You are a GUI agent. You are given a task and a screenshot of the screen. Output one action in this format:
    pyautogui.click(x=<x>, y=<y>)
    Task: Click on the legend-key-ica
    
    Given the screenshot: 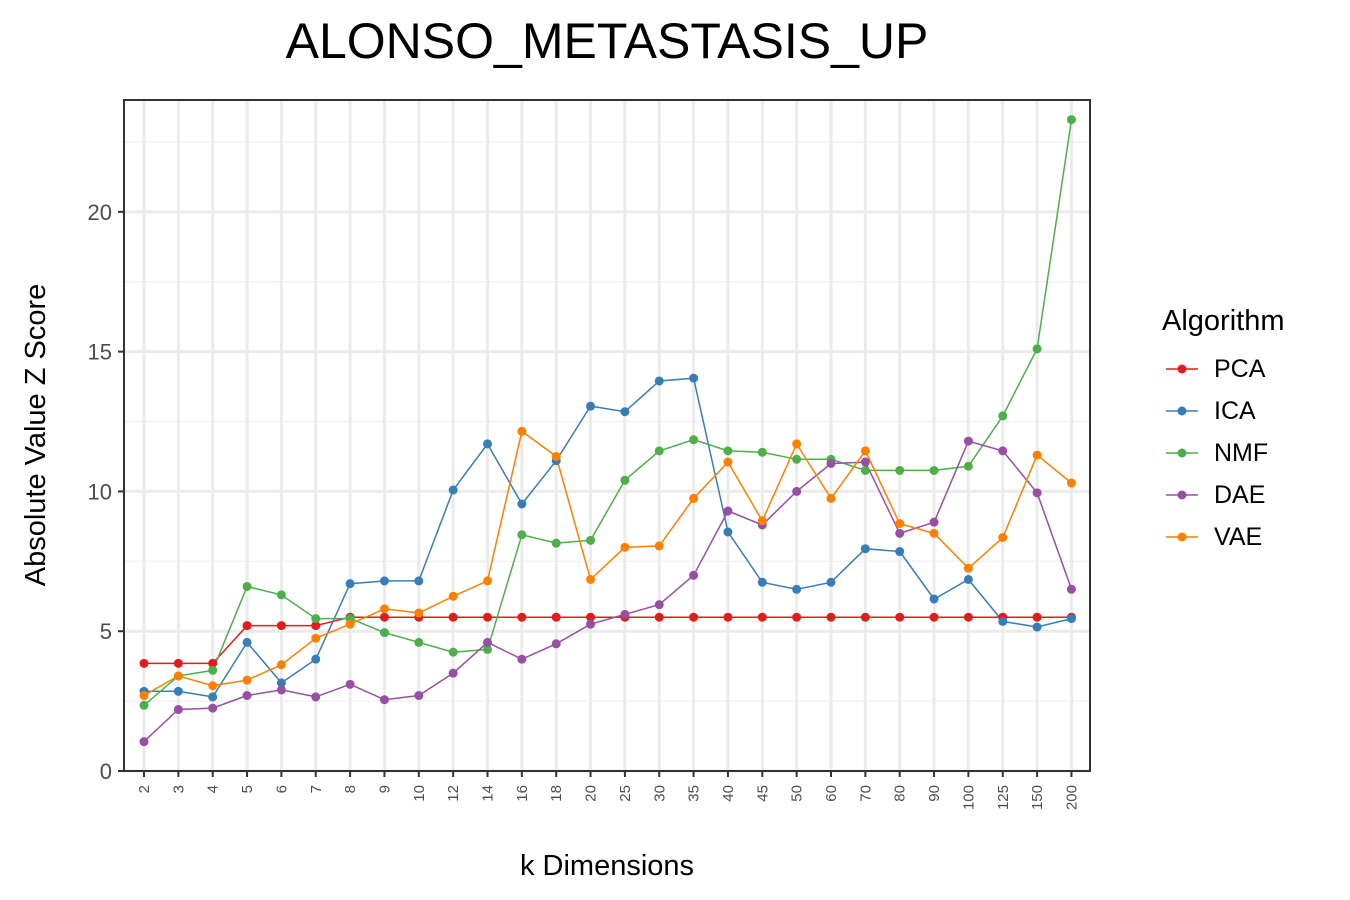 What is the action you would take?
    pyautogui.click(x=1182, y=411)
    